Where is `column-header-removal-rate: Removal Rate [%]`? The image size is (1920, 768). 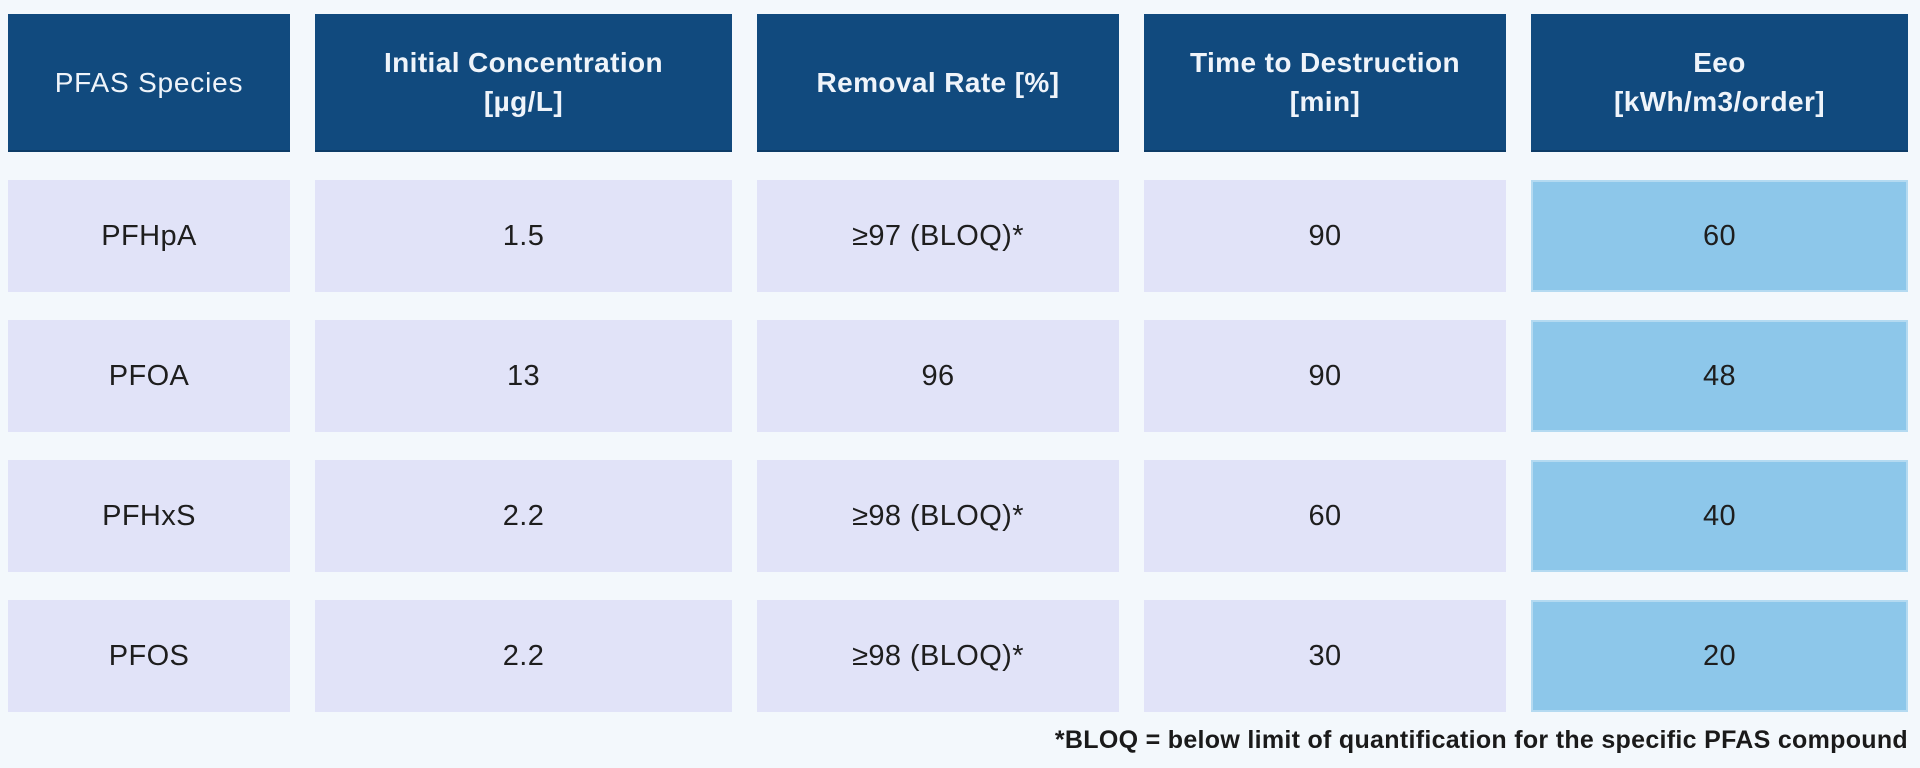 column-header-removal-rate: Removal Rate [%] is located at coordinates (938, 83).